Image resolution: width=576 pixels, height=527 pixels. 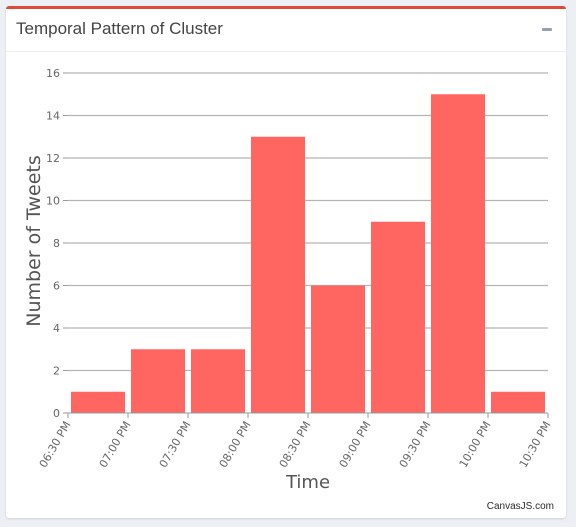 What do you see at coordinates (520, 506) in the screenshot?
I see `chart-credit: CanvasJS.com` at bounding box center [520, 506].